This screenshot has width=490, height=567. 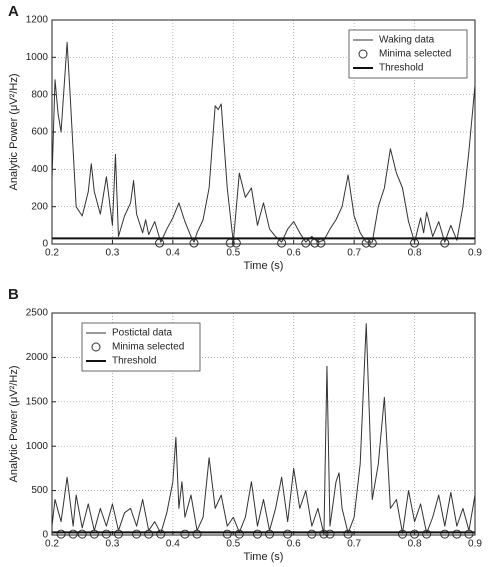 What do you see at coordinates (37, 357) in the screenshot?
I see `y-tick-label: 2000` at bounding box center [37, 357].